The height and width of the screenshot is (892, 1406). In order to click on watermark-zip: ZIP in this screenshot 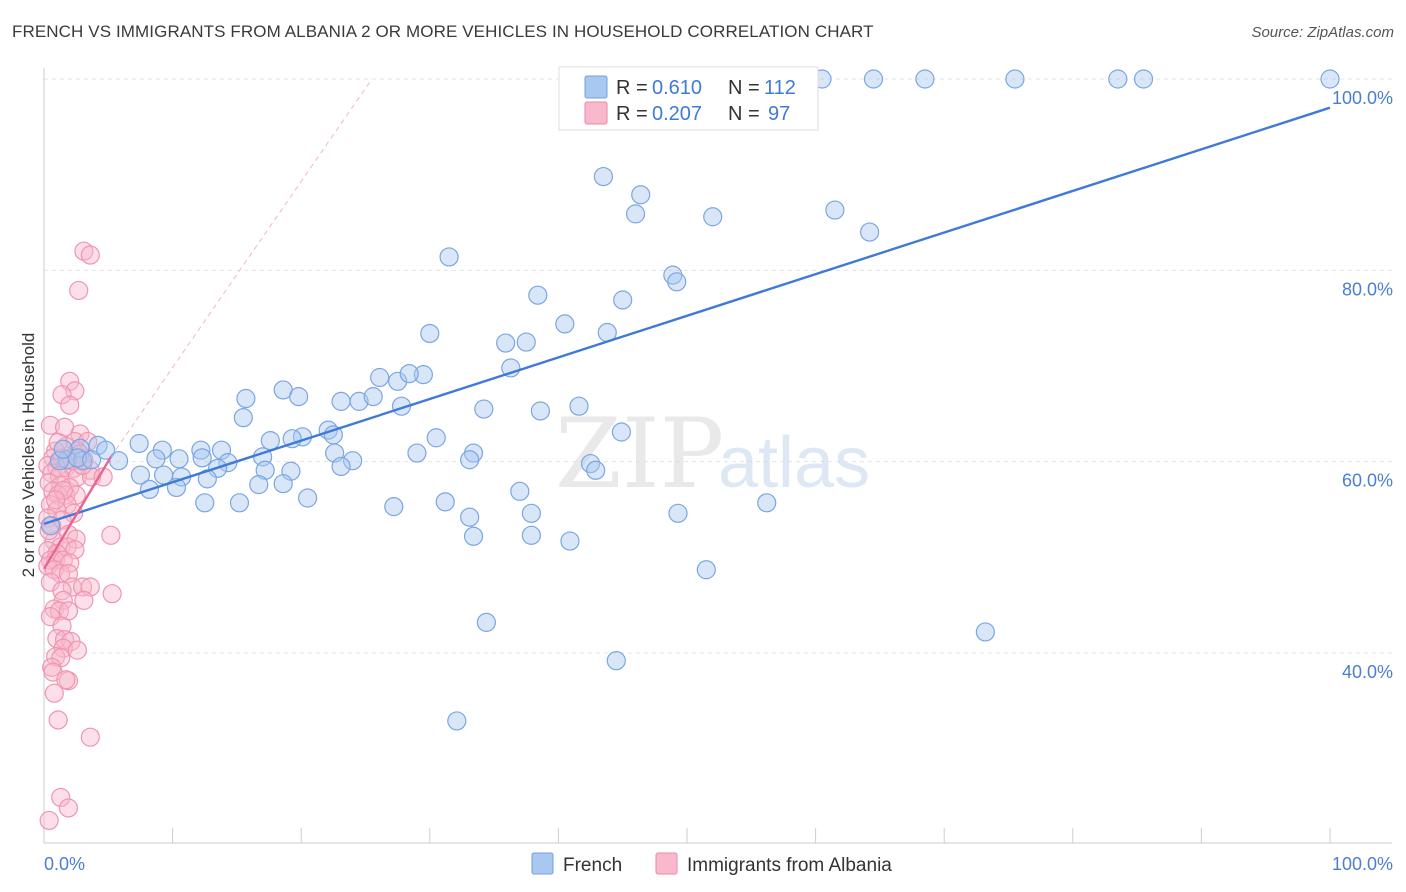, I will do `click(639, 454)`.